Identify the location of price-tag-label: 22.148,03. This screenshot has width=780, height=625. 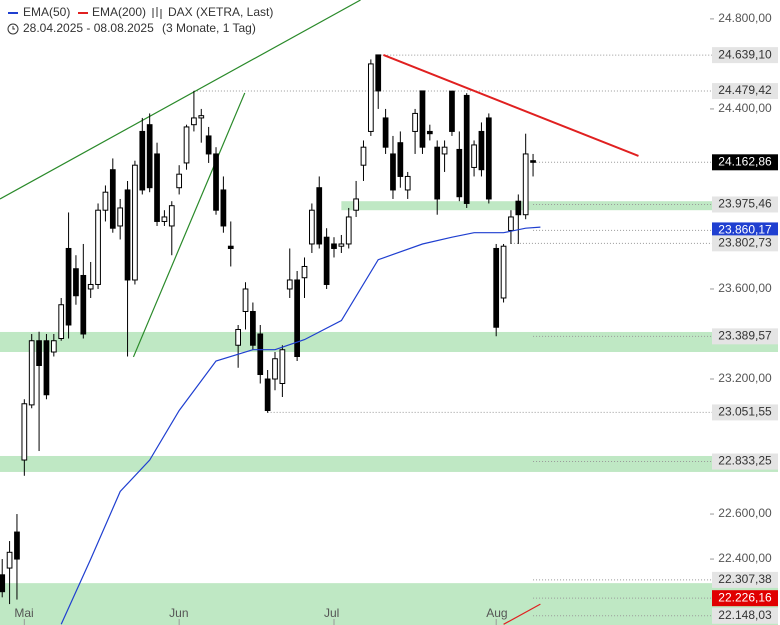
(745, 615).